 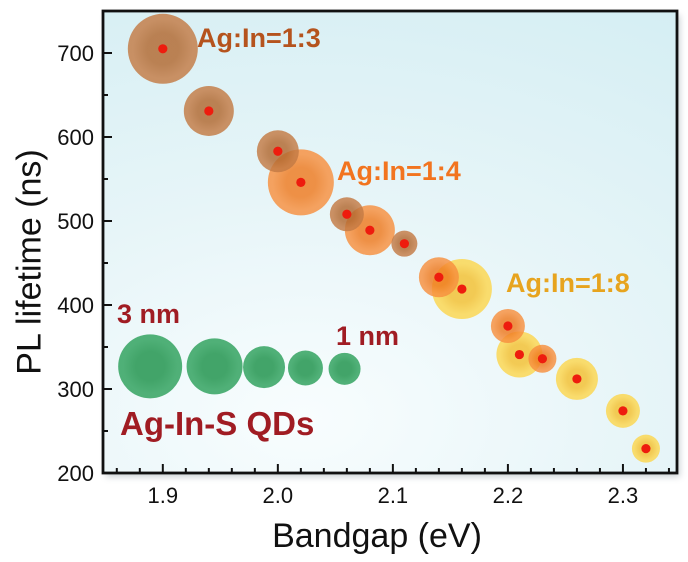 What do you see at coordinates (623, 495) in the screenshot?
I see `x-tick-label: 2.3` at bounding box center [623, 495].